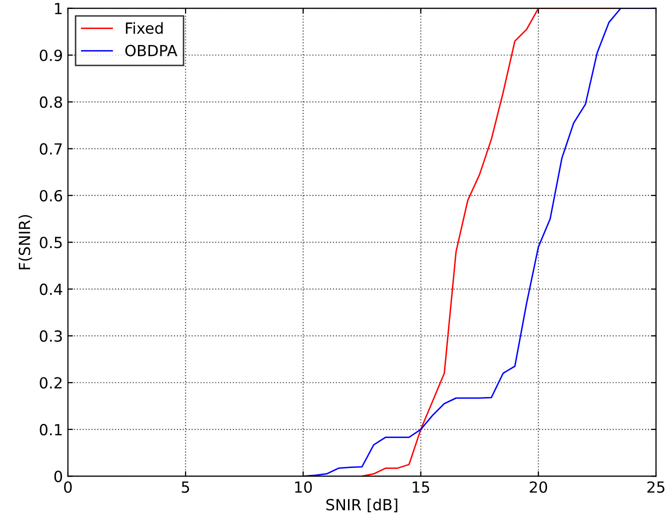 Image resolution: width=666 pixels, height=521 pixels. I want to click on legend-label: OBDPA, so click(151, 50).